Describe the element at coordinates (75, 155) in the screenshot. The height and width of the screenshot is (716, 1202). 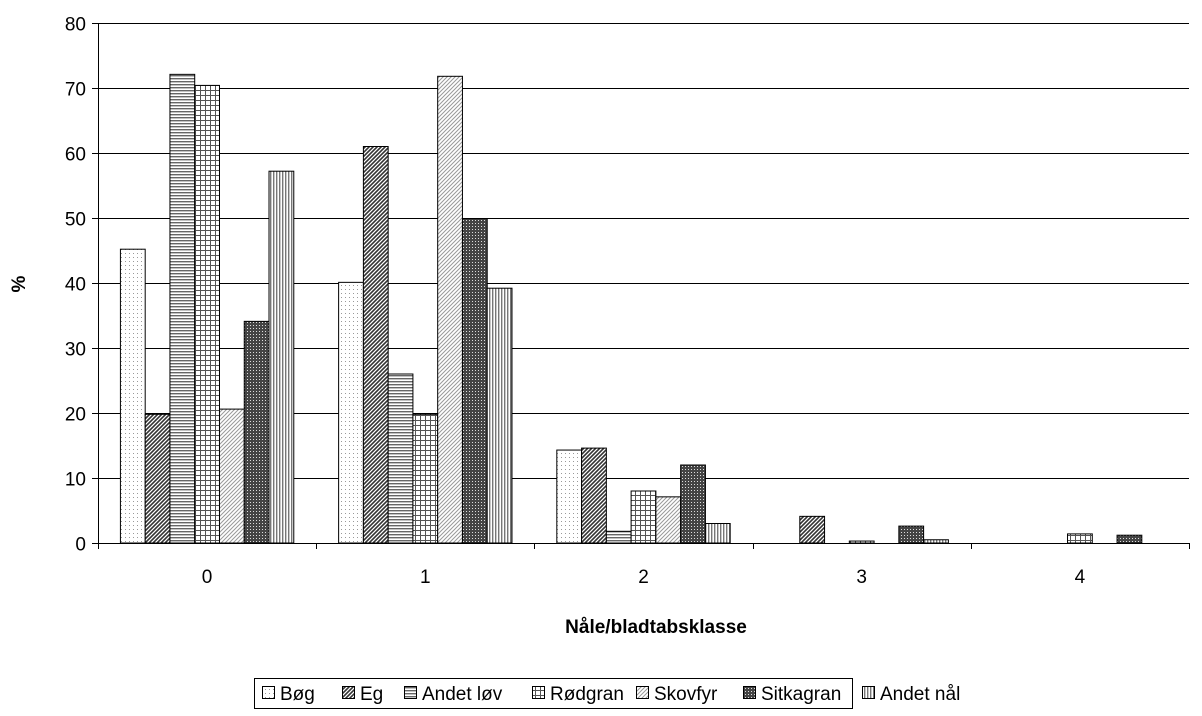
I see `y-tick-label: 60` at that location.